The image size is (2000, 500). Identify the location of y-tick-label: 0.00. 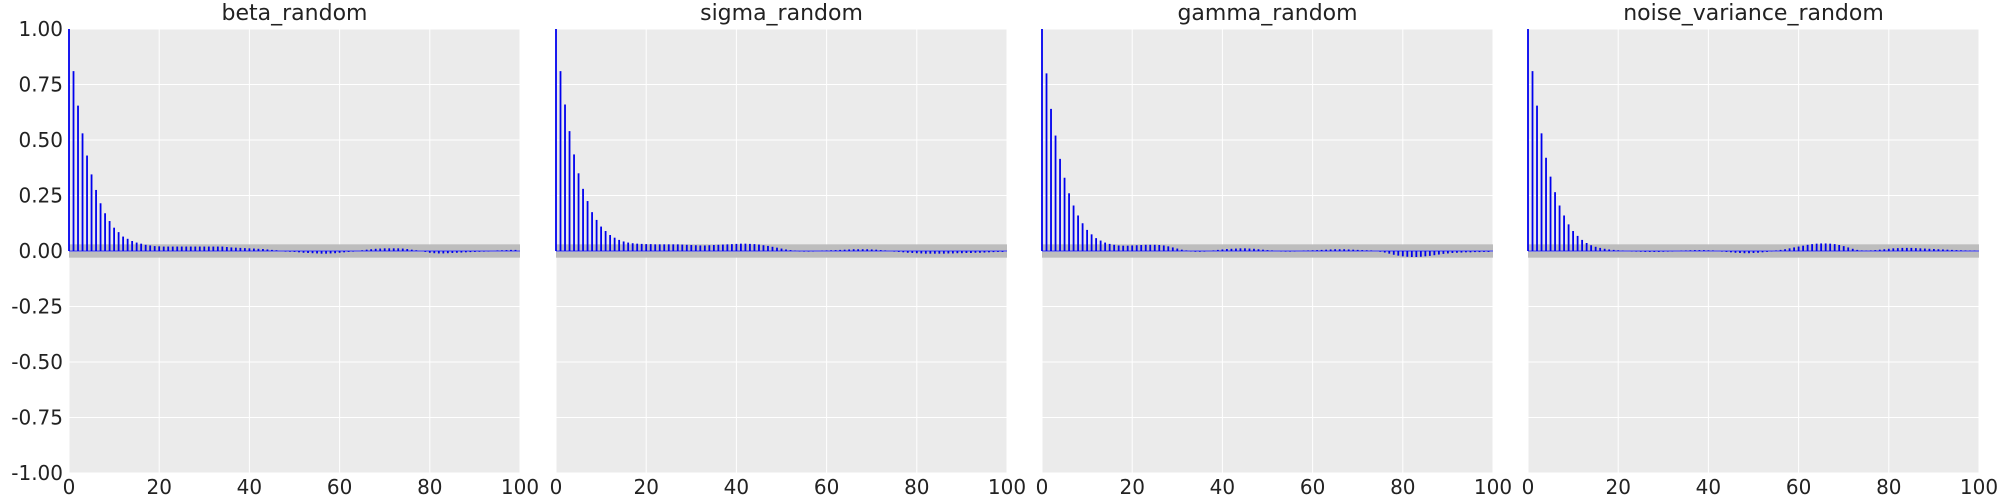
(40, 251).